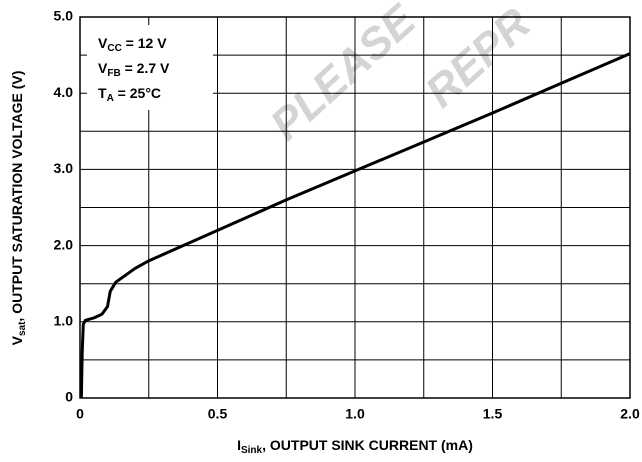 Image resolution: width=642 pixels, height=462 pixels. I want to click on x-tick-label: 2.0, so click(630, 414).